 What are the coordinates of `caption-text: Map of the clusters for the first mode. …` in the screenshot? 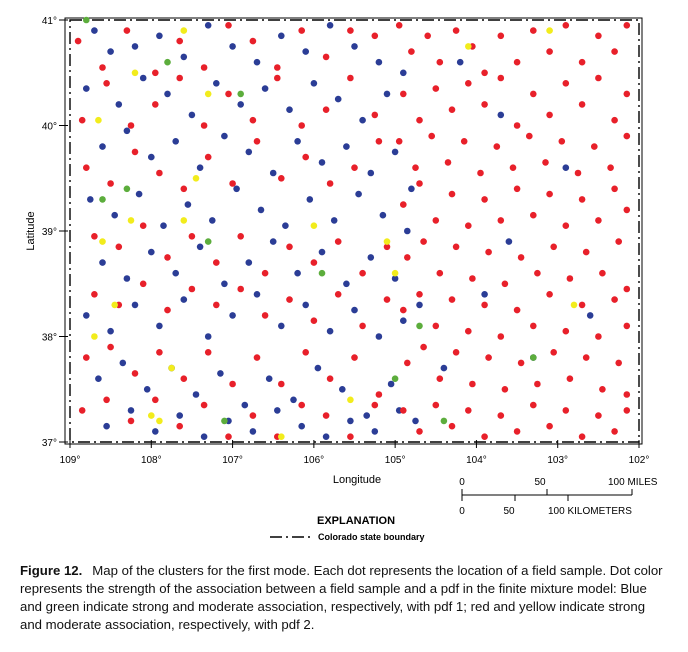 It's located at (341, 597).